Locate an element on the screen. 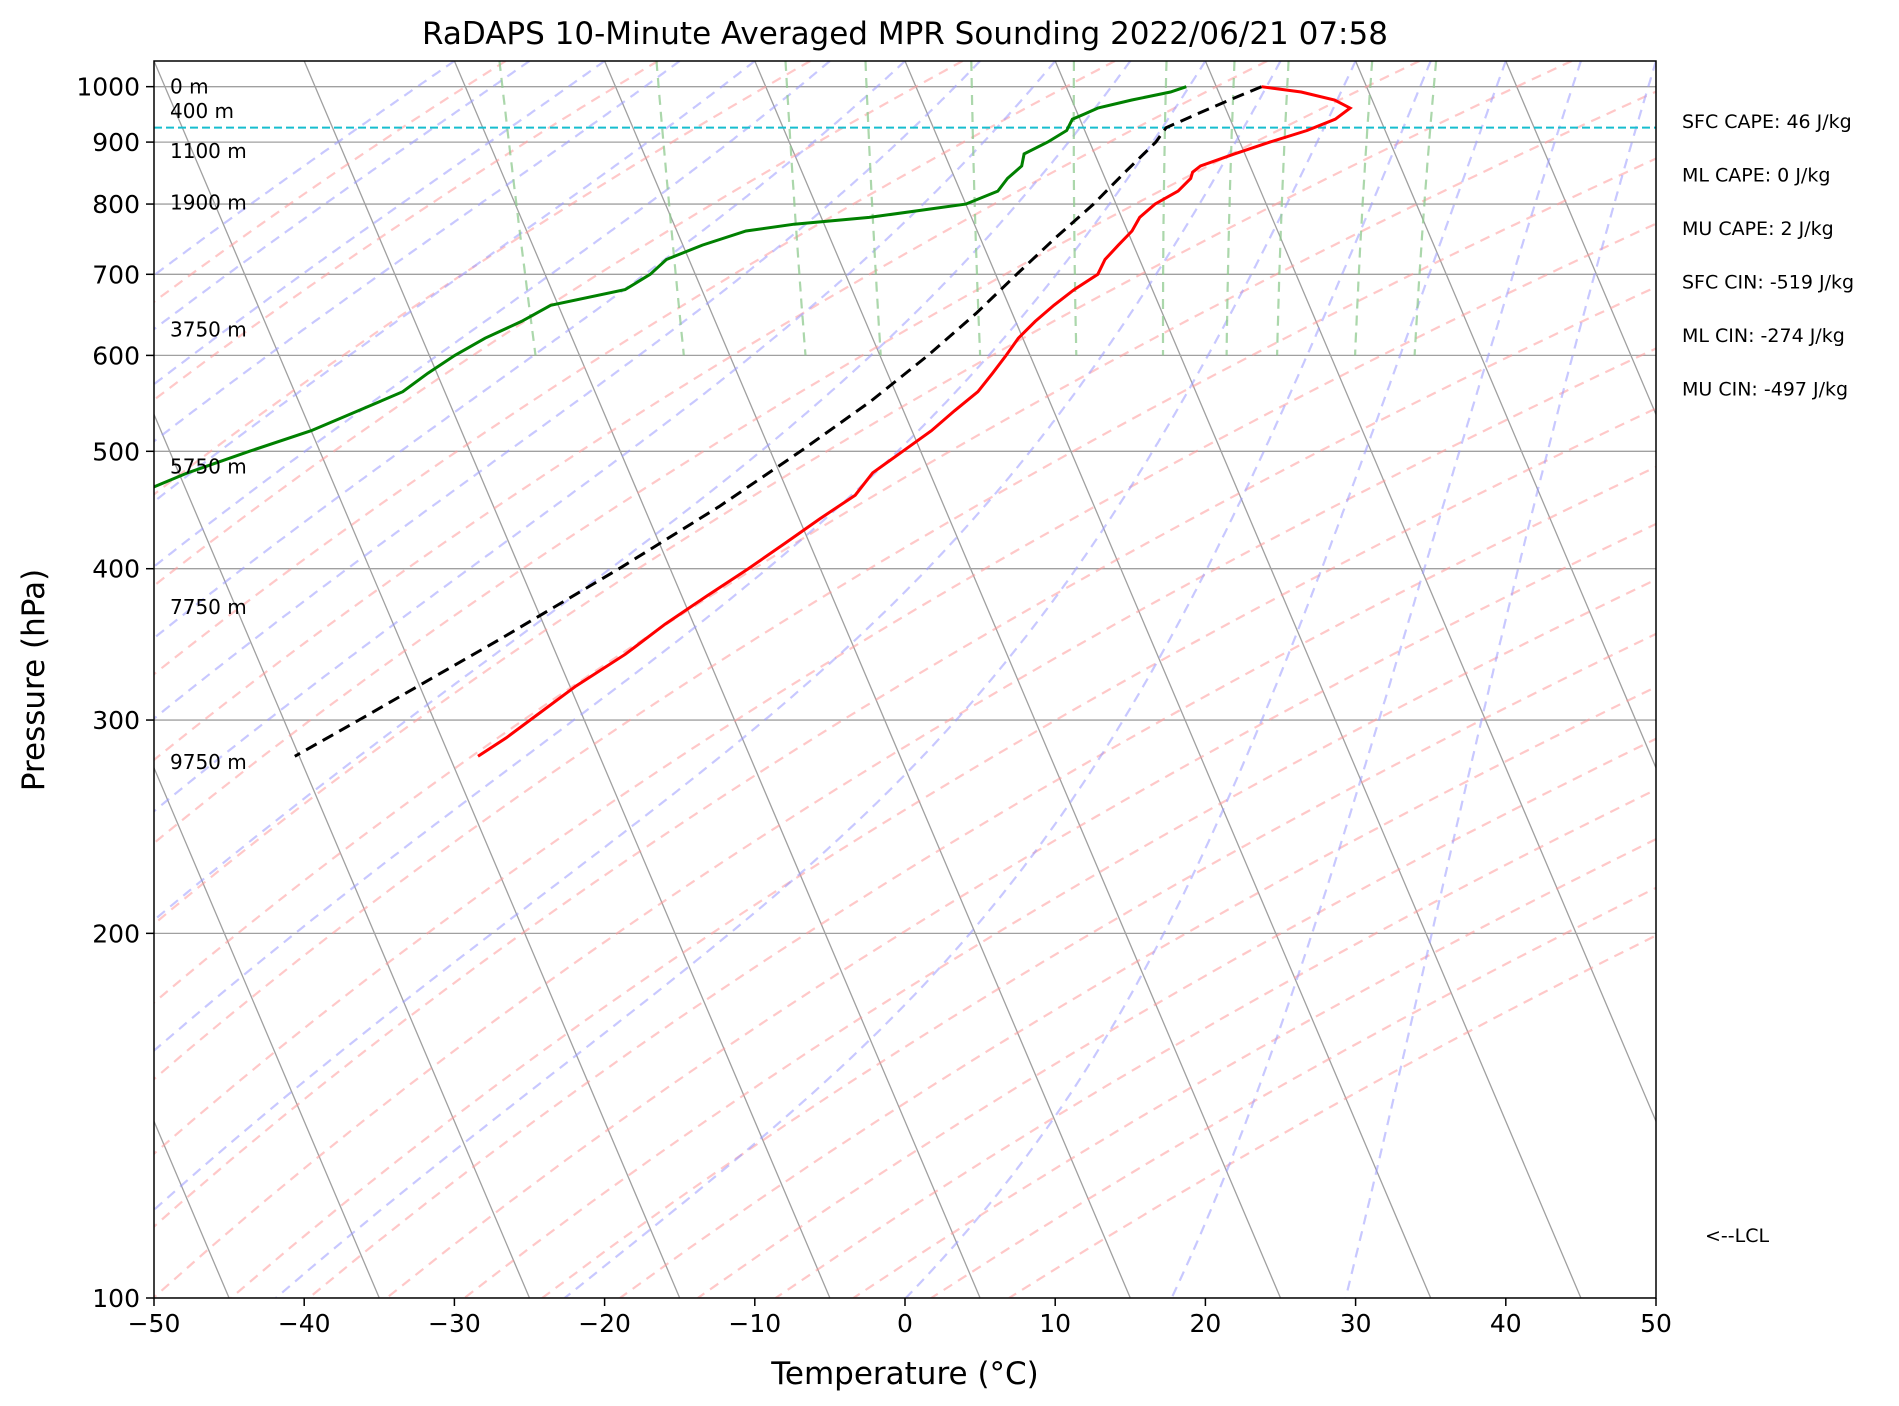 This screenshot has width=1899, height=1406. x-tick-label: 50 is located at coordinates (1656, 1323).